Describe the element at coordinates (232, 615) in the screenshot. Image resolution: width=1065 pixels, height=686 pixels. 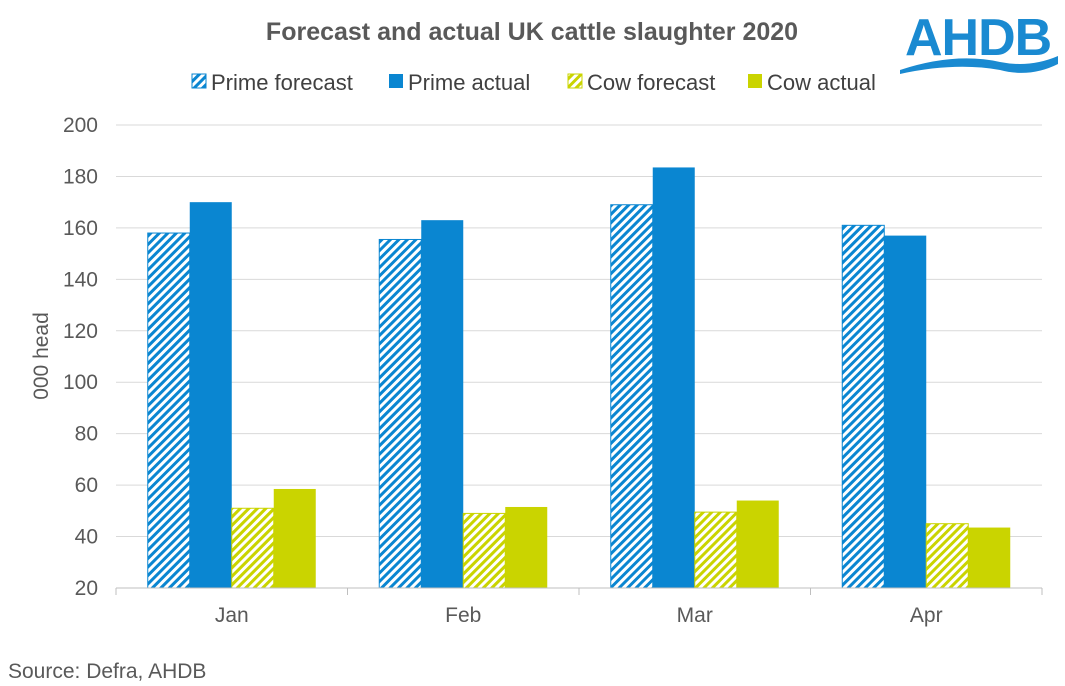
I see `x-tick-label: Jan` at that location.